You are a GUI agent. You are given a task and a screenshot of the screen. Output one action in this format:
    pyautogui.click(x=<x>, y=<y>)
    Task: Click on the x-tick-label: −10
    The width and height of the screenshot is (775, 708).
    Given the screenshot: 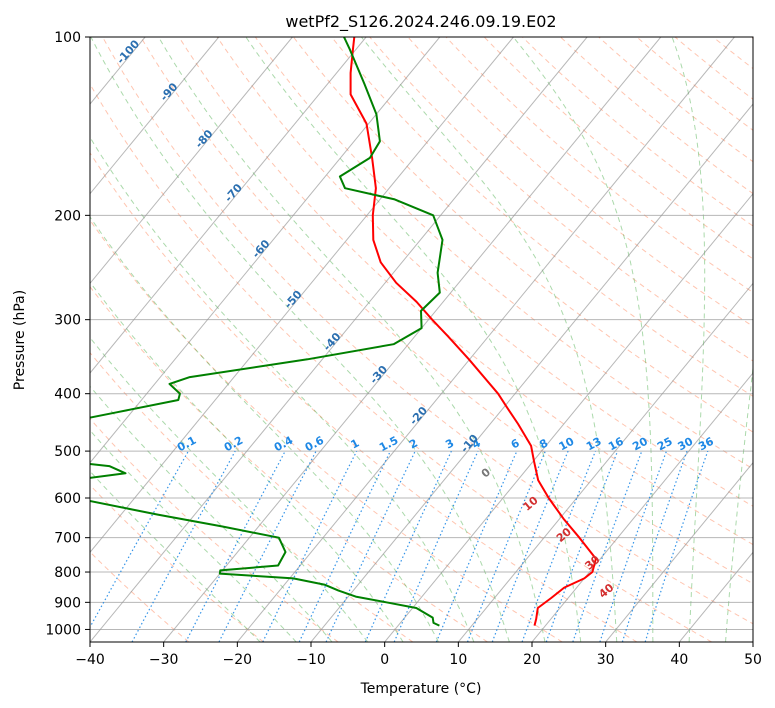 What is the action you would take?
    pyautogui.click(x=311, y=660)
    